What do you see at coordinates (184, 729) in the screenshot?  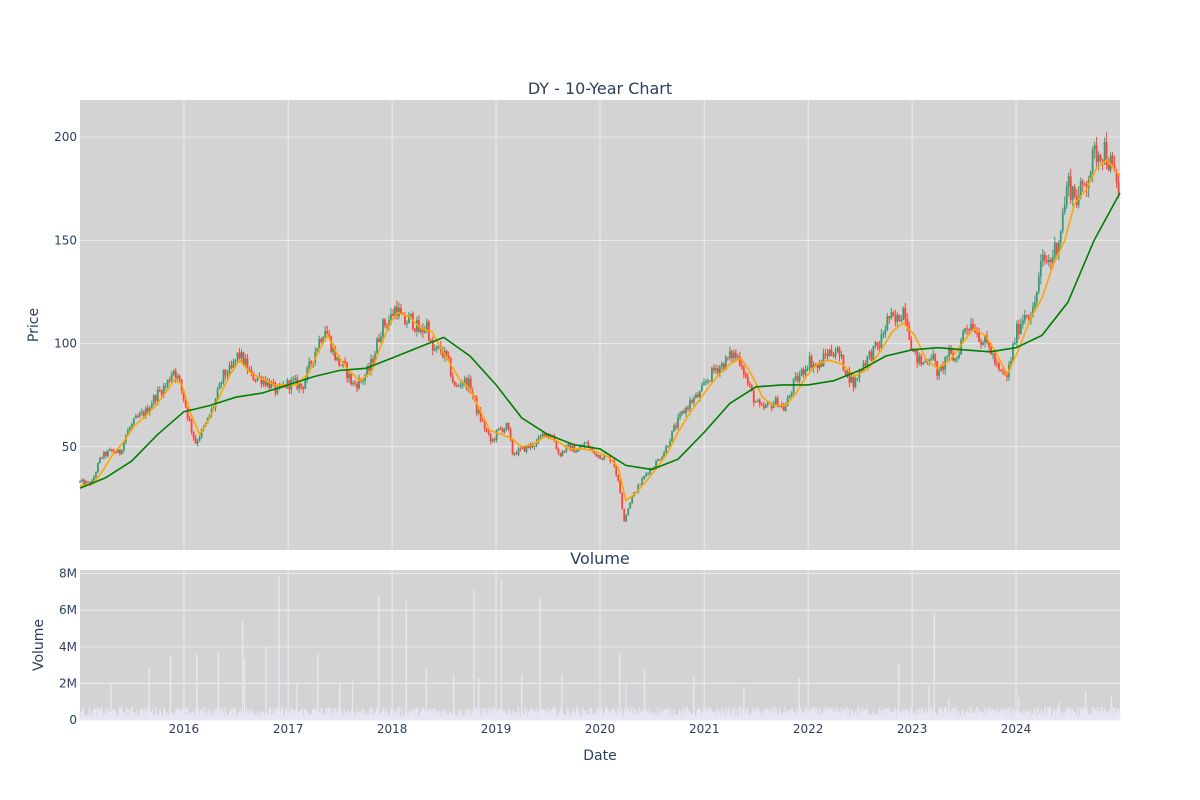 I see `x-tick-label: 2016` at bounding box center [184, 729].